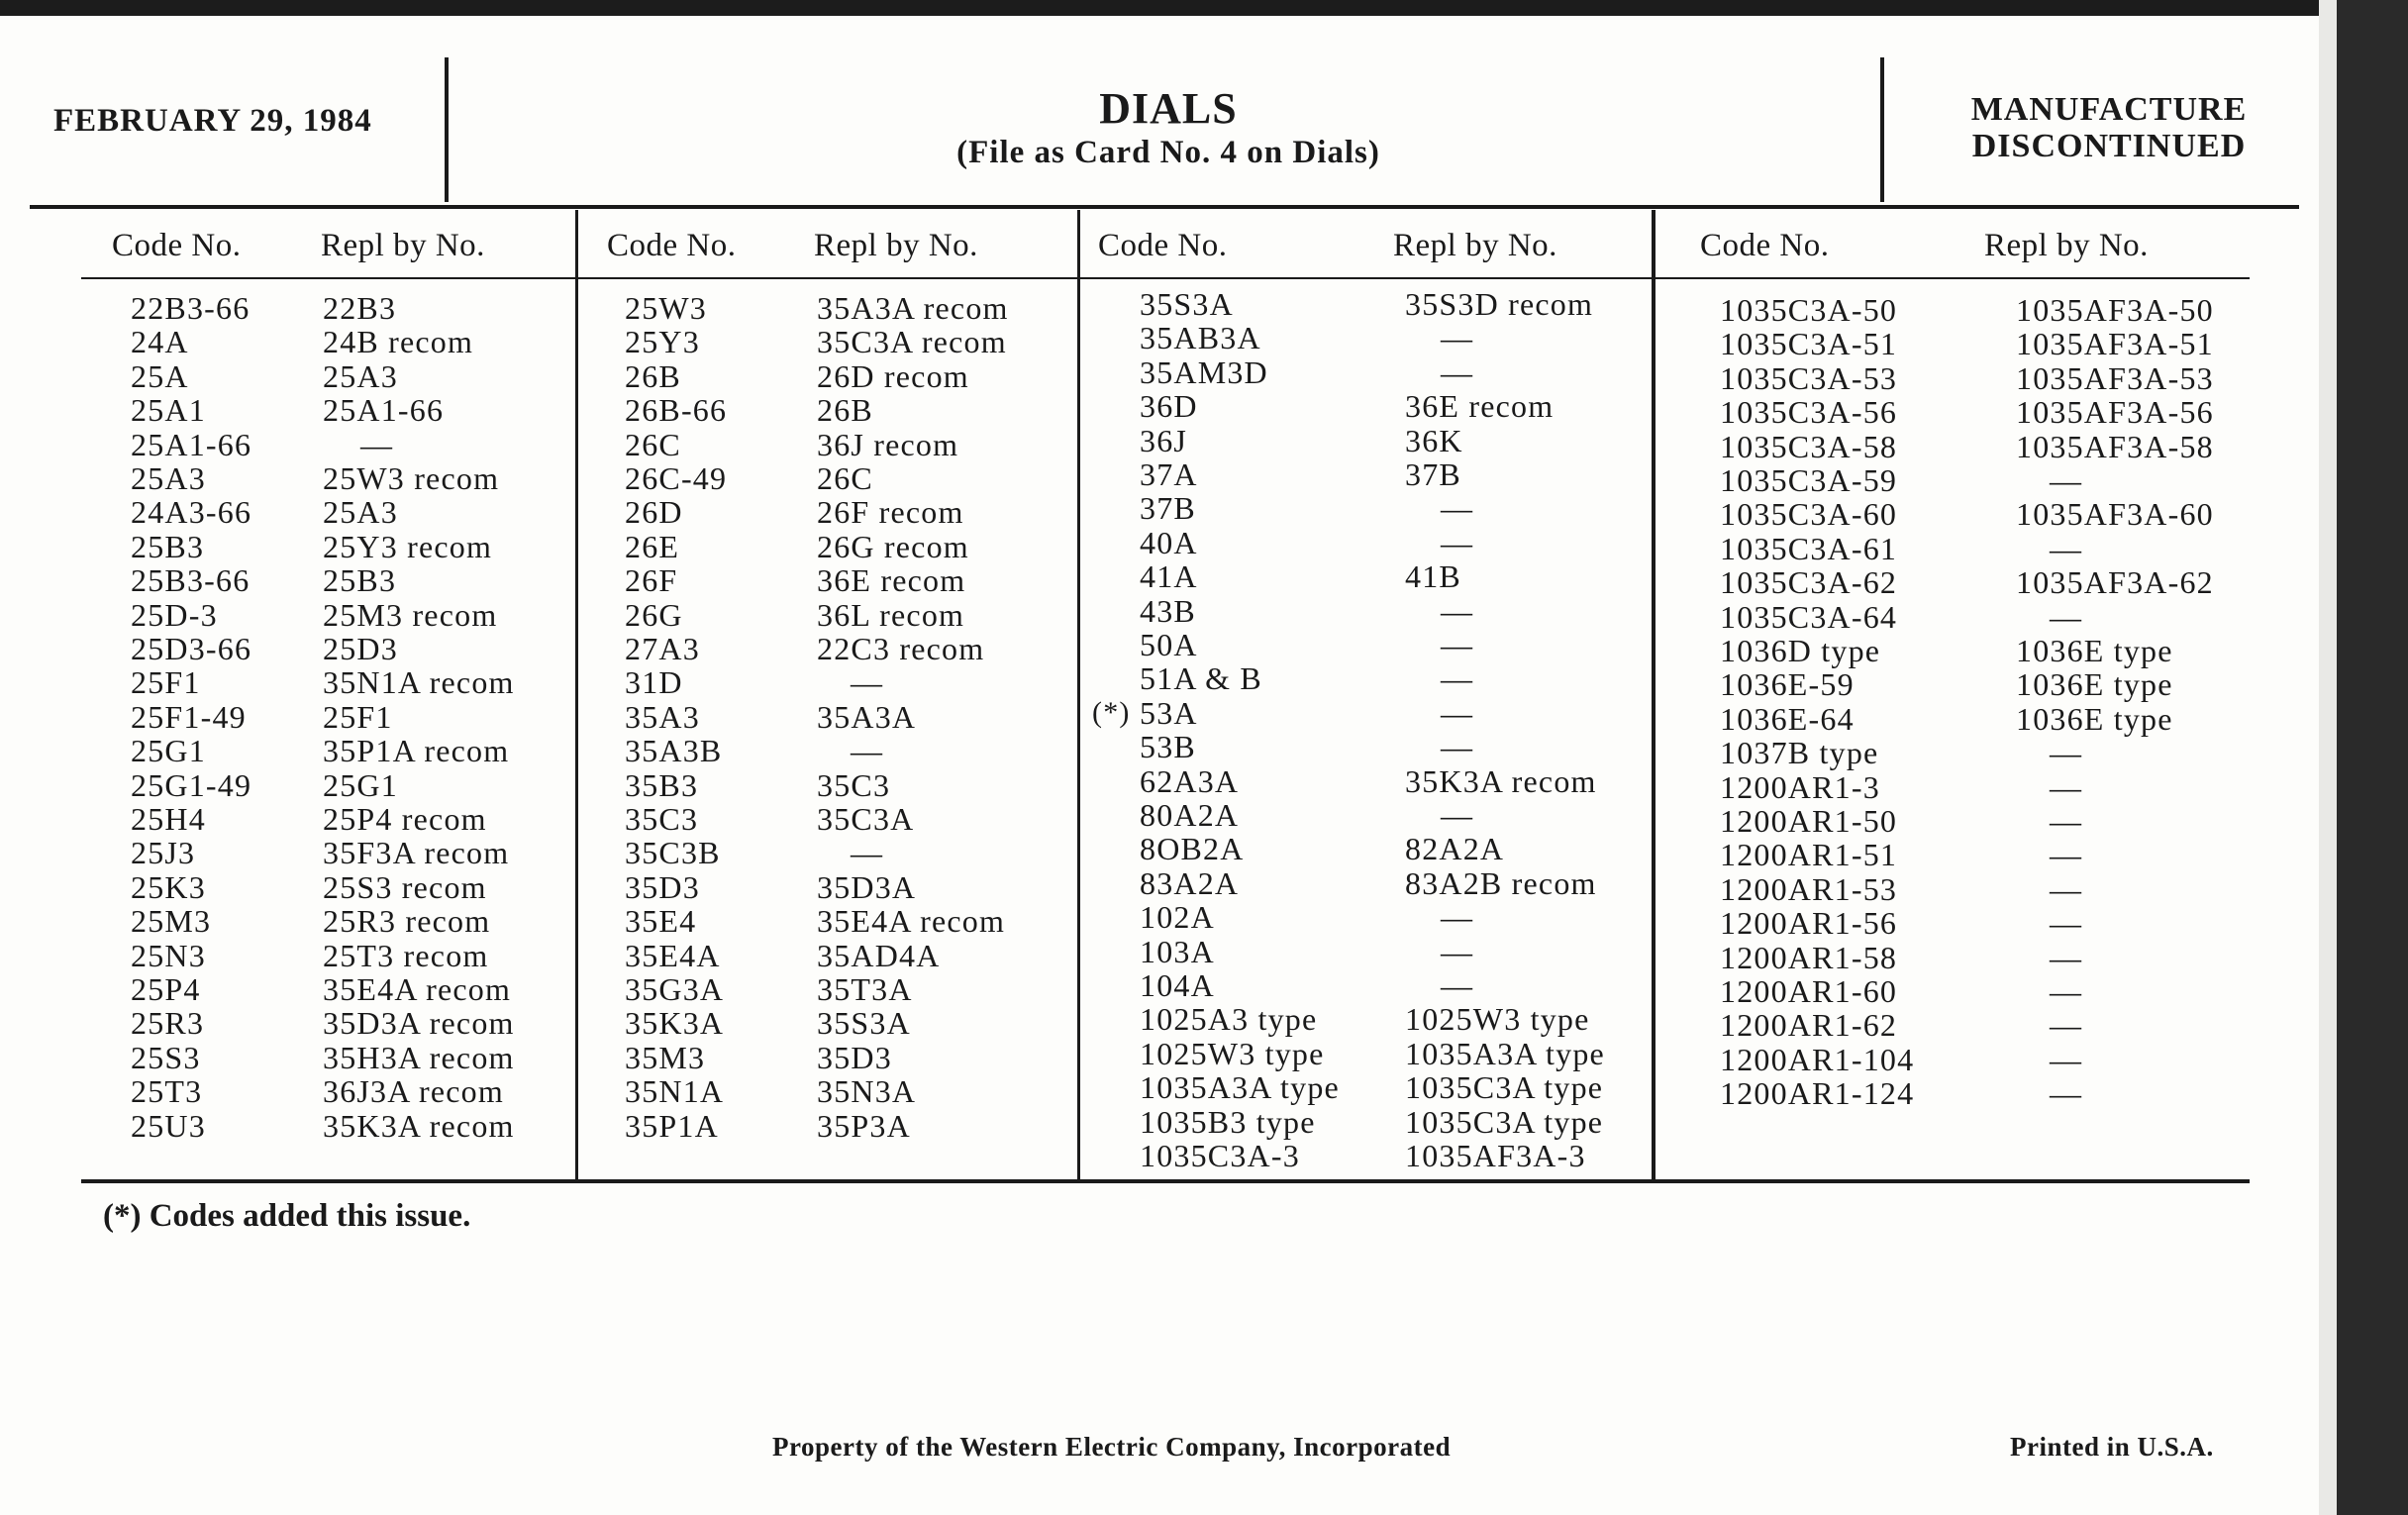 This screenshot has width=2408, height=1515. What do you see at coordinates (360, 580) in the screenshot?
I see `repl-by-no: 25B3` at bounding box center [360, 580].